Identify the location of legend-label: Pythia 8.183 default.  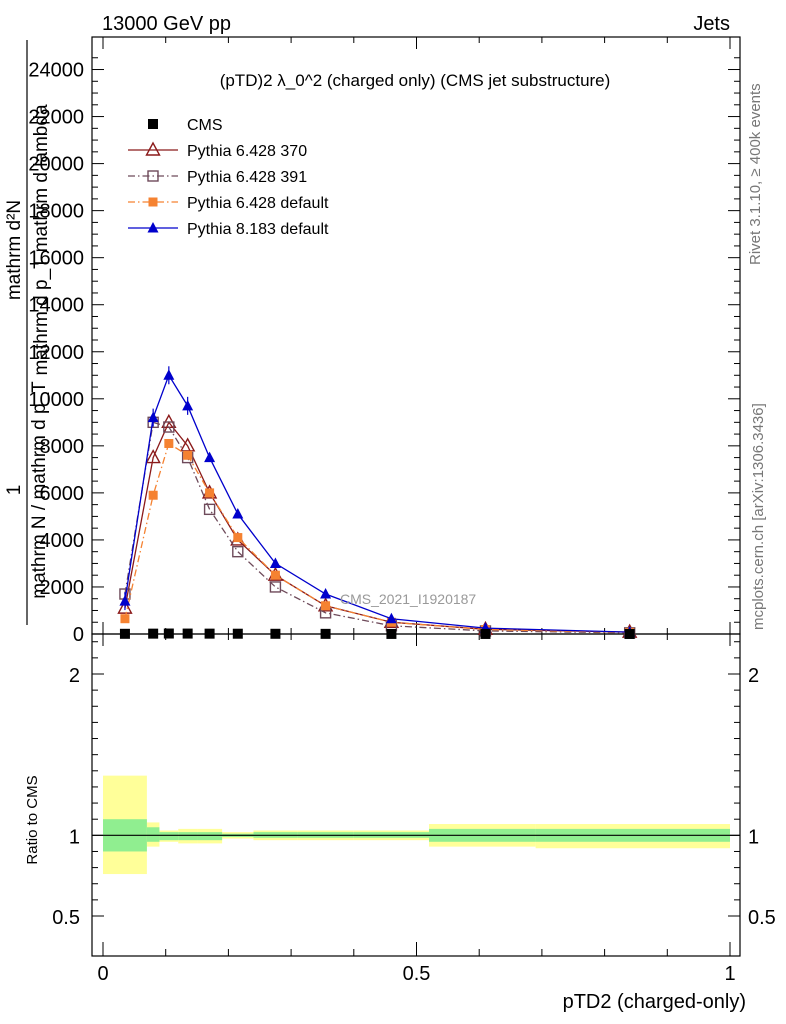
(258, 229).